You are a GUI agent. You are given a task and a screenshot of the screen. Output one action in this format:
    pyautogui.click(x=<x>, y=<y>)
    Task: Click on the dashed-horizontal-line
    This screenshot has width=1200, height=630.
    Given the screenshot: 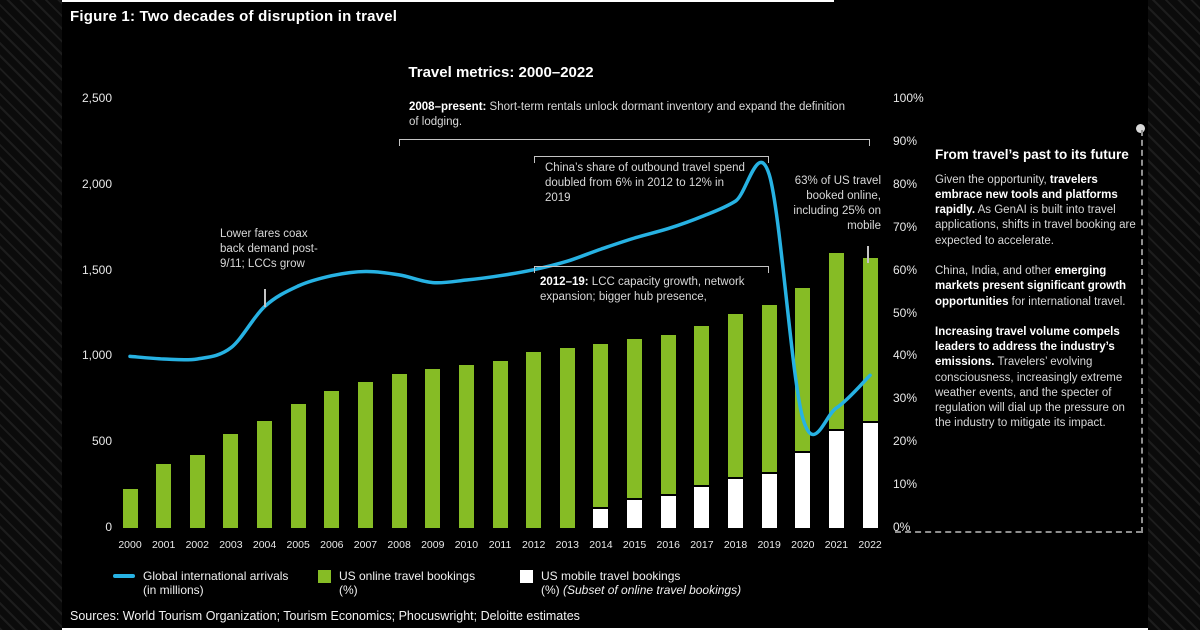 What is the action you would take?
    pyautogui.click(x=1018, y=532)
    